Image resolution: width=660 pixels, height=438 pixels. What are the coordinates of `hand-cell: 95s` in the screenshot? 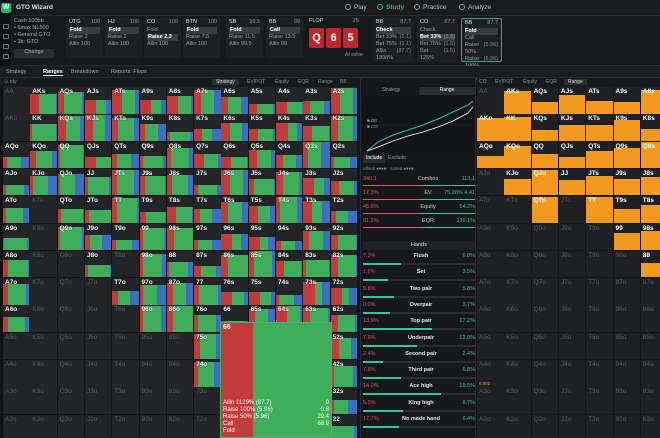 It's located at (262, 236).